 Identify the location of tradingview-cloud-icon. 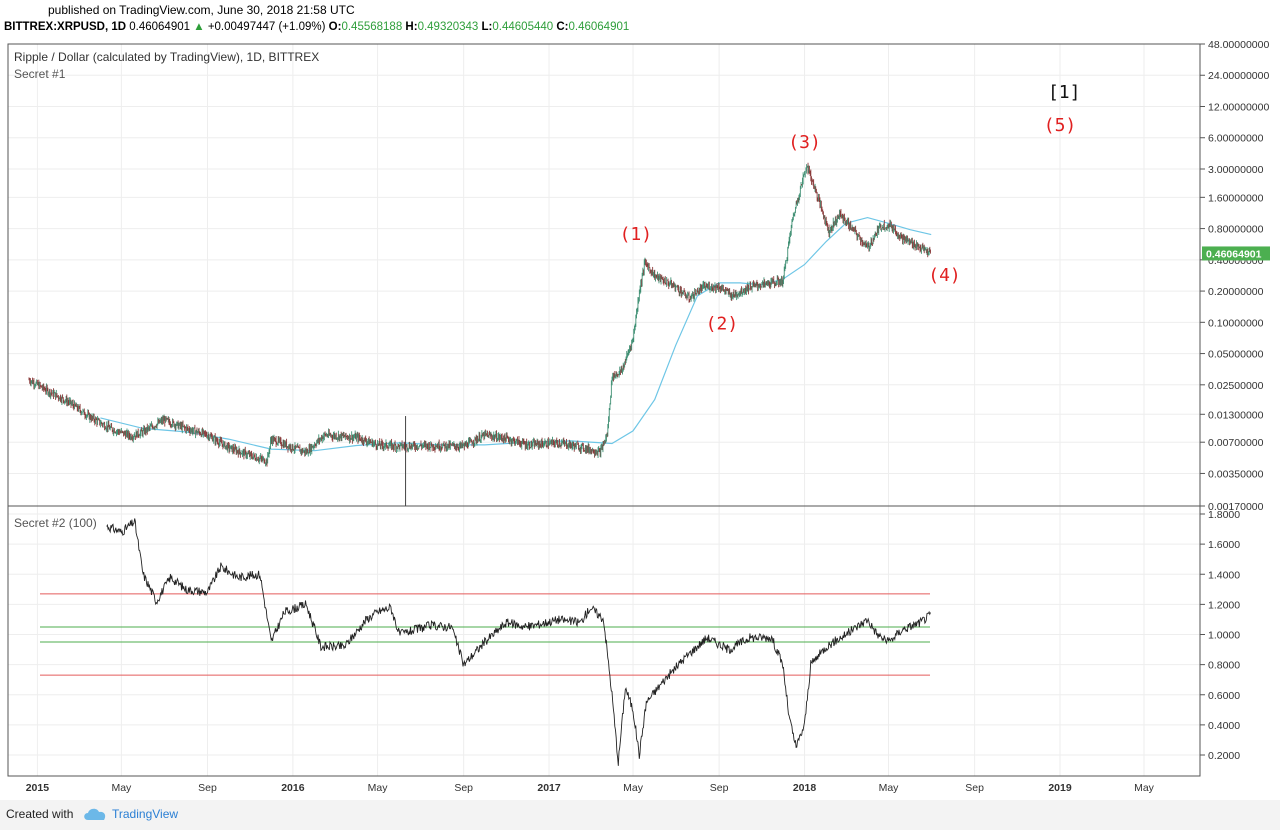
(95, 814).